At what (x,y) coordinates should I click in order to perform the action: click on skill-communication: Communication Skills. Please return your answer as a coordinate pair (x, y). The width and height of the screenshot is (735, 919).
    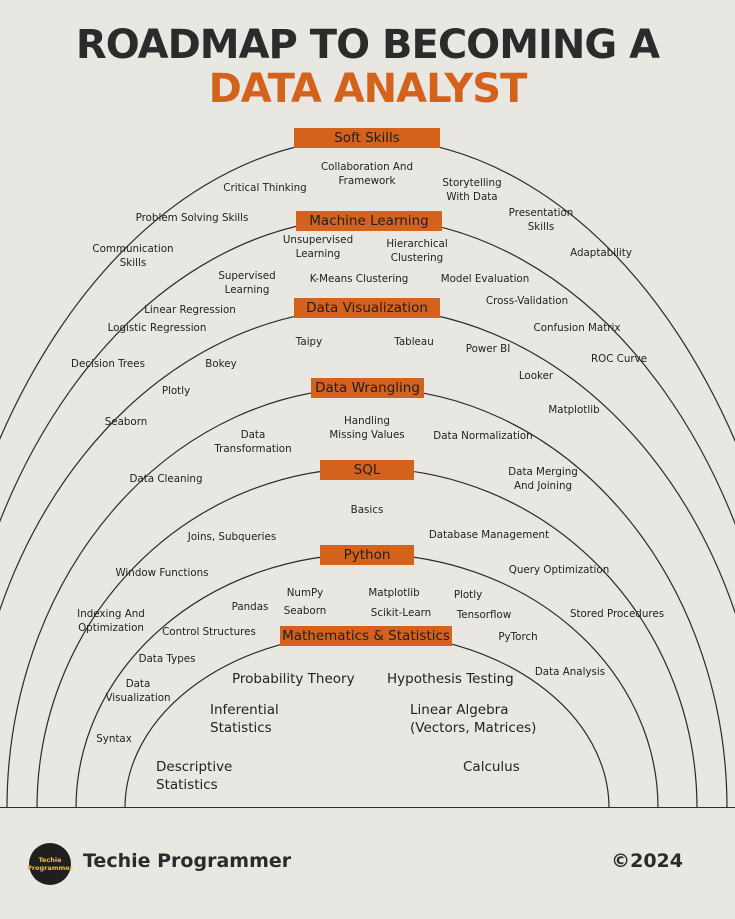
    Looking at the image, I should click on (133, 256).